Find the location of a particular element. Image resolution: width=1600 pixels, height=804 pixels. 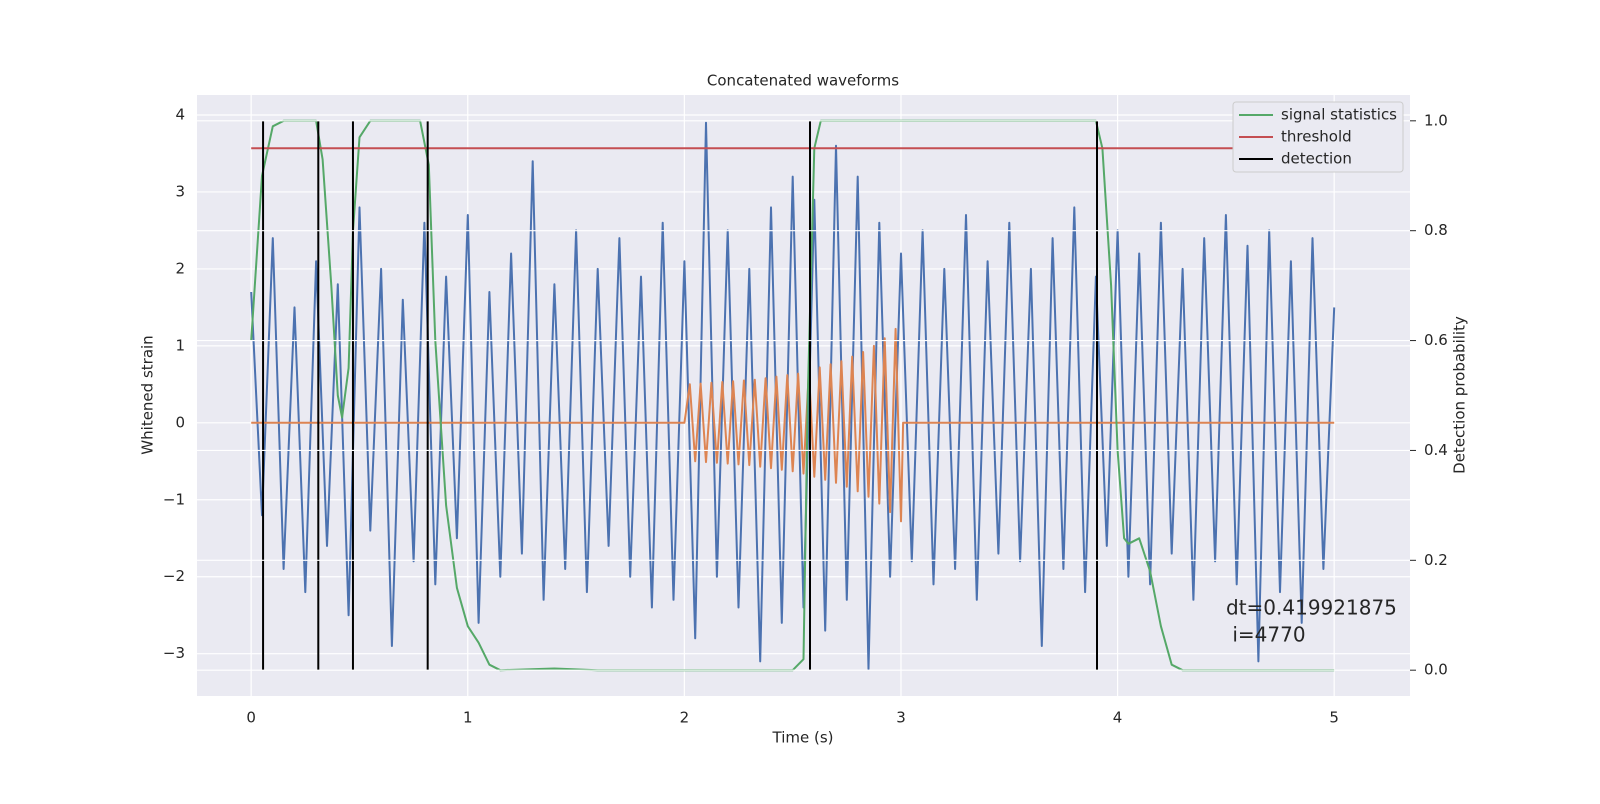

y2-axis-label: Detection probability is located at coordinates (1460, 395).